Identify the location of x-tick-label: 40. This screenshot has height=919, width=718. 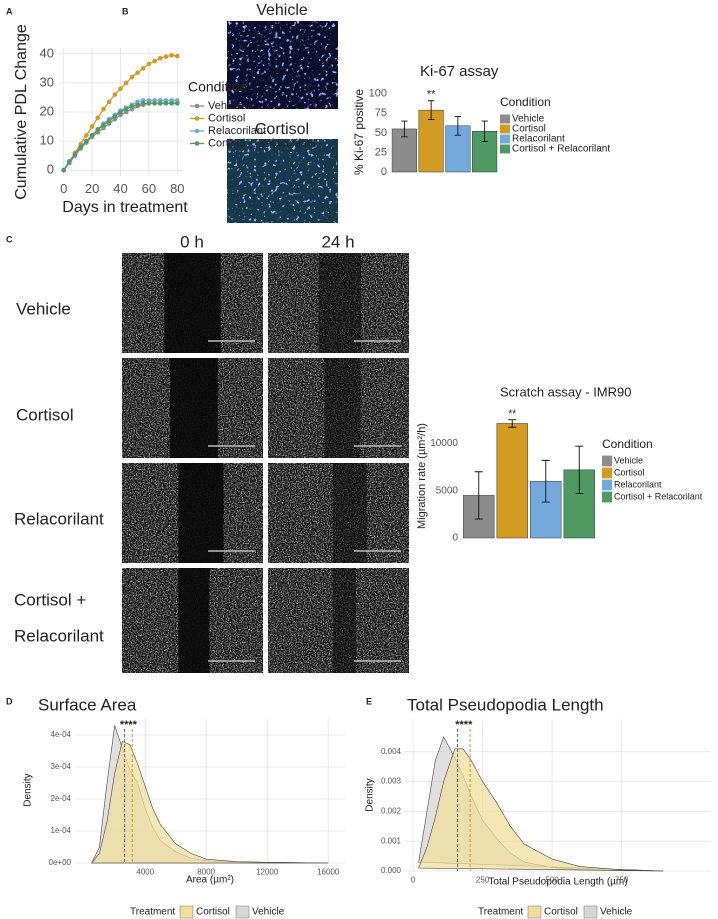
(120, 188).